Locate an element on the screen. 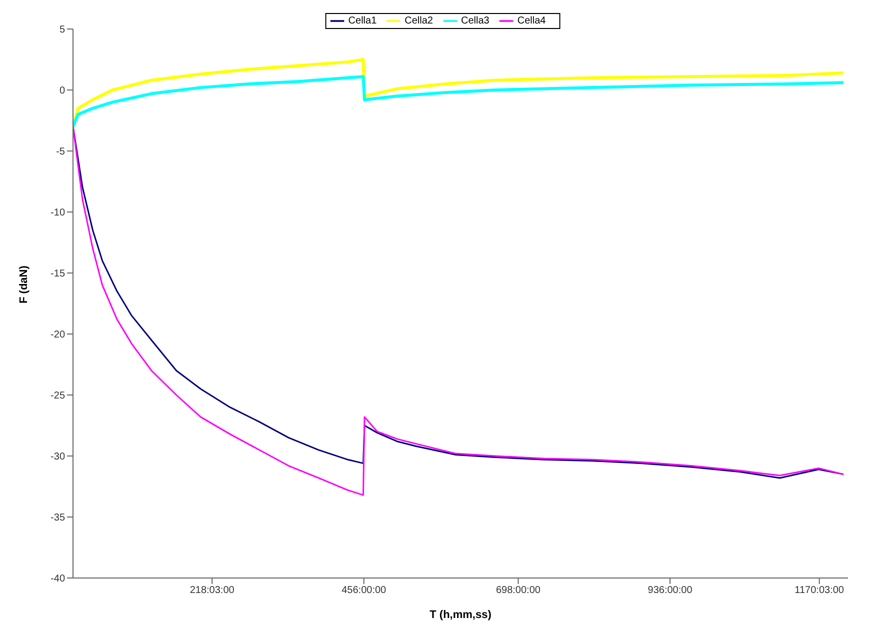 Image resolution: width=891 pixels, height=644 pixels. legend-label: Cella4 is located at coordinates (531, 21).